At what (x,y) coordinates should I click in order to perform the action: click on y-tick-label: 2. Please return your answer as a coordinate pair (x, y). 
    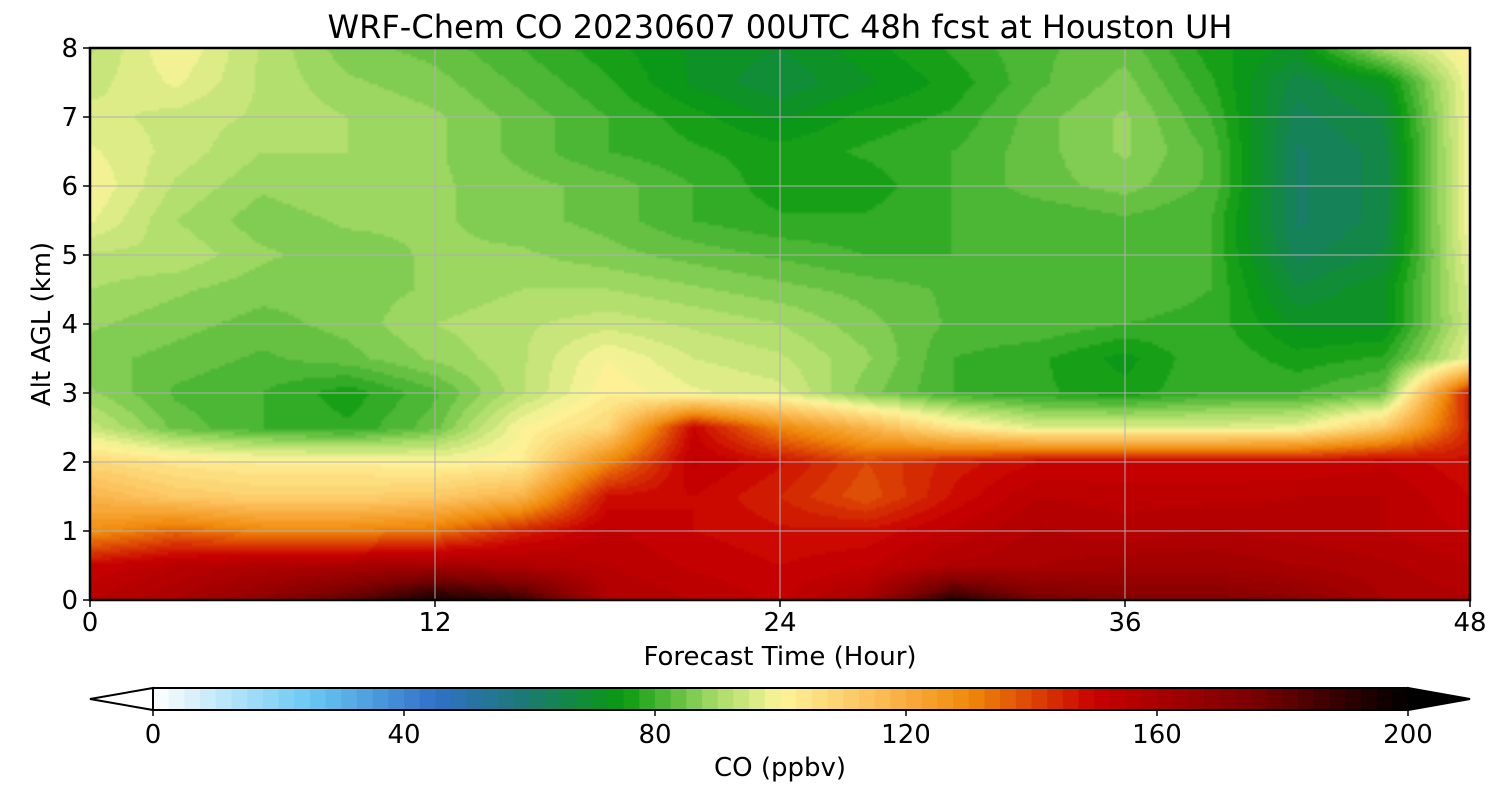
    Looking at the image, I should click on (69, 463).